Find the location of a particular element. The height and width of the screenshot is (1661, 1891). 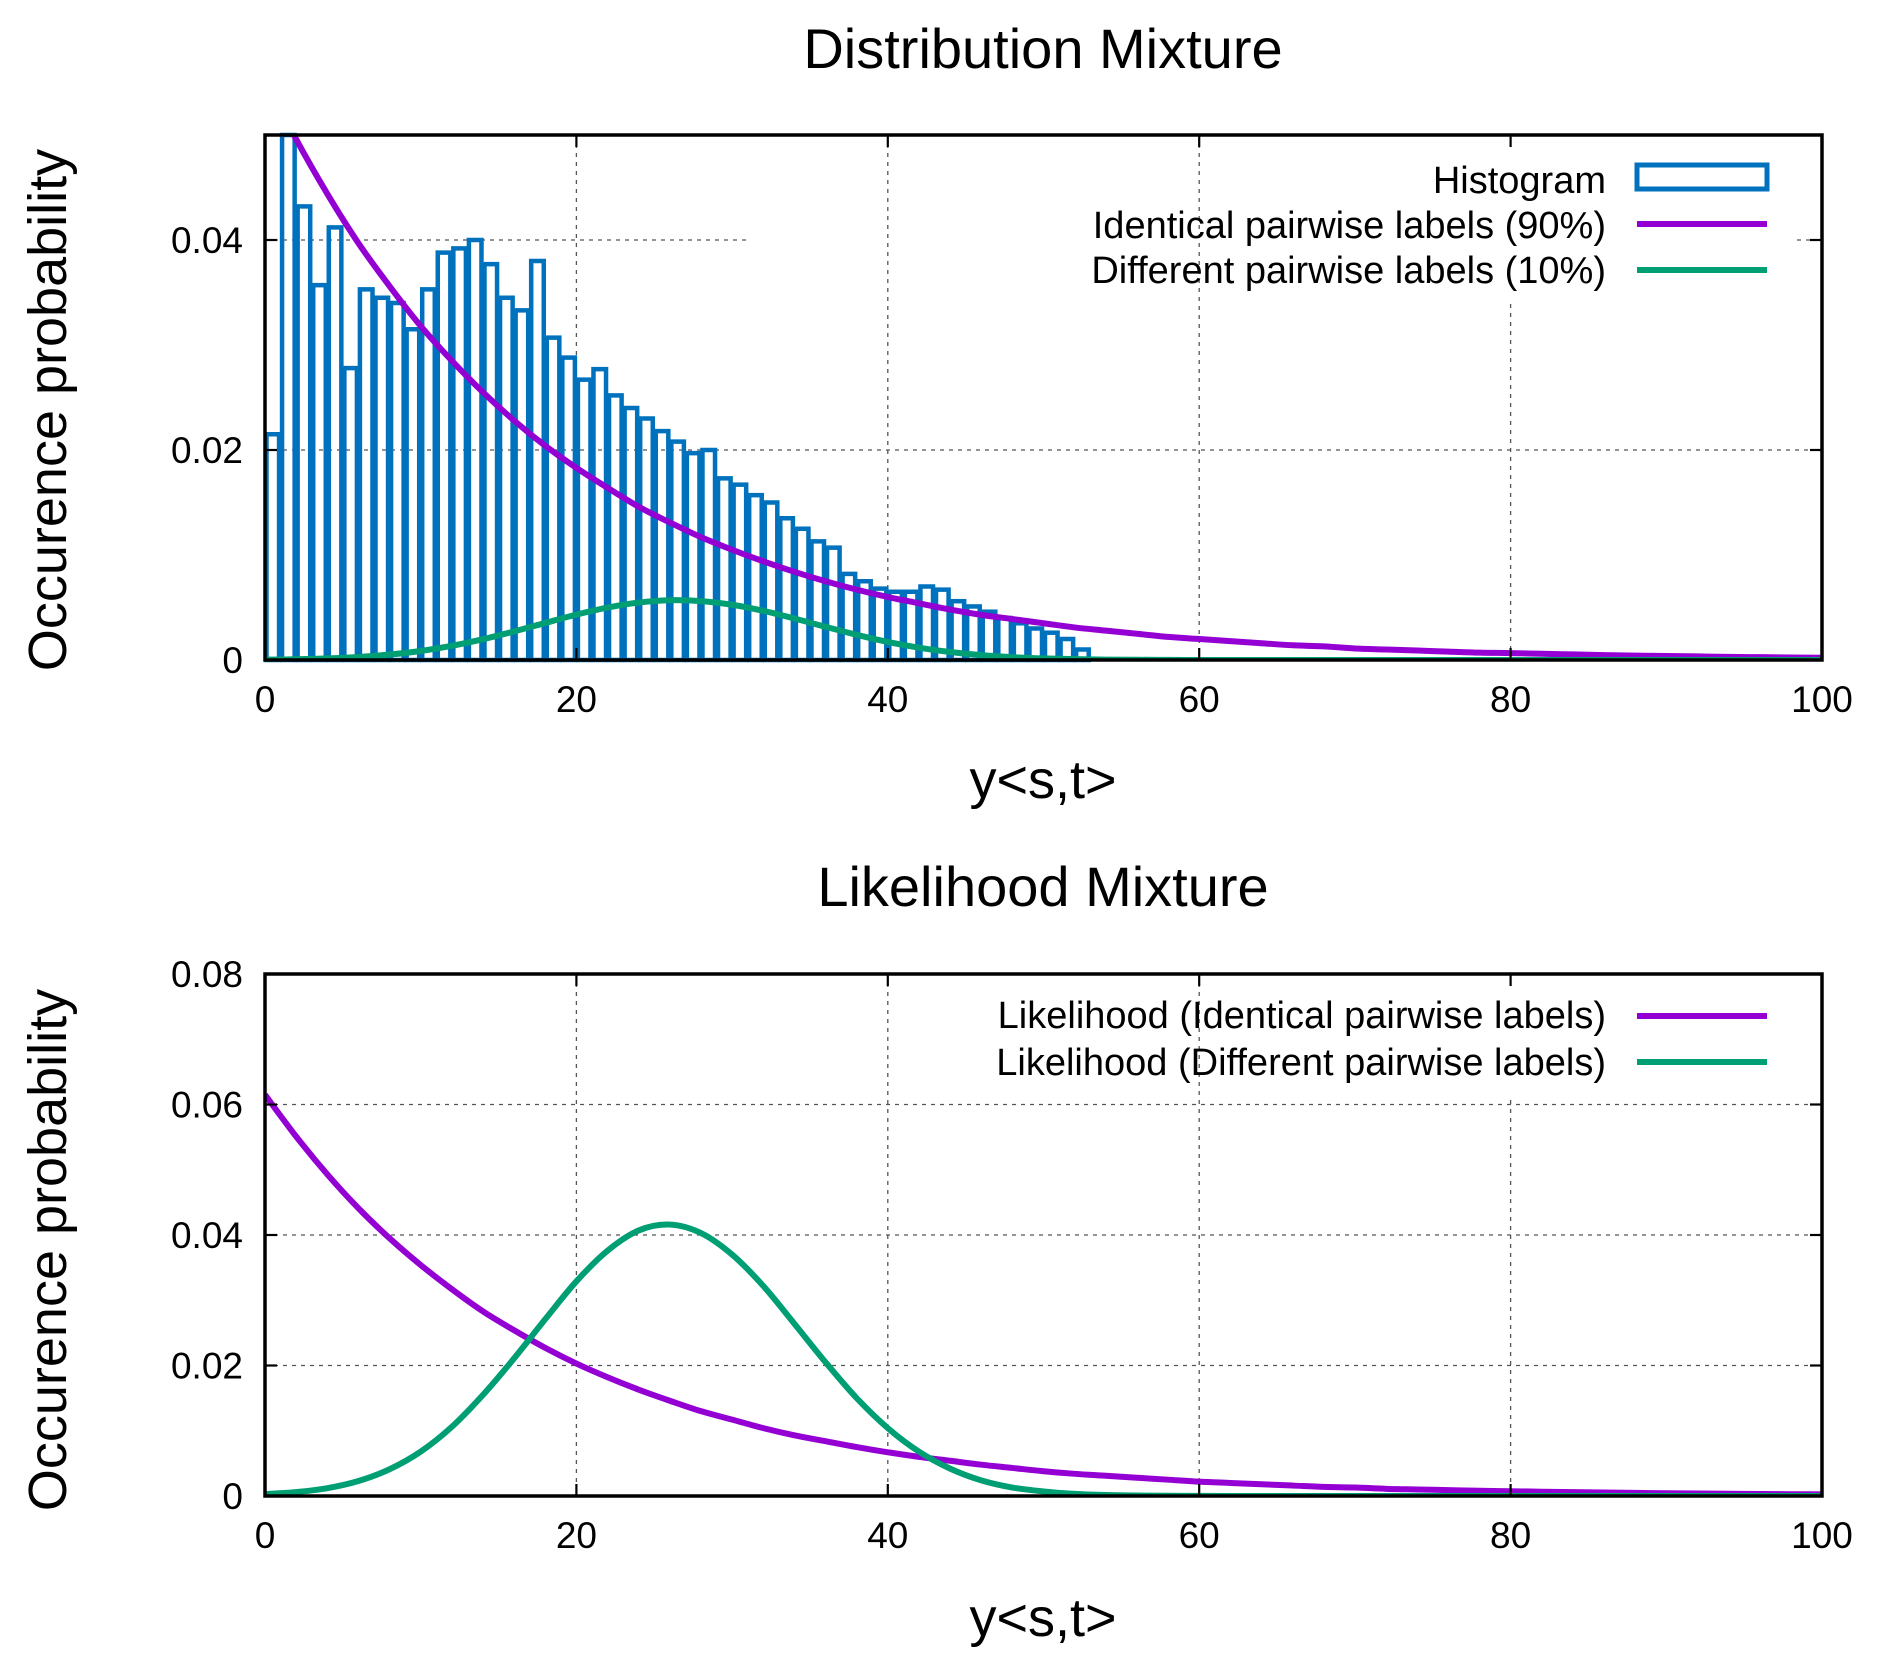

legend-label-identical: Likelihood (Identical pairwise labels) is located at coordinates (1302, 1016).